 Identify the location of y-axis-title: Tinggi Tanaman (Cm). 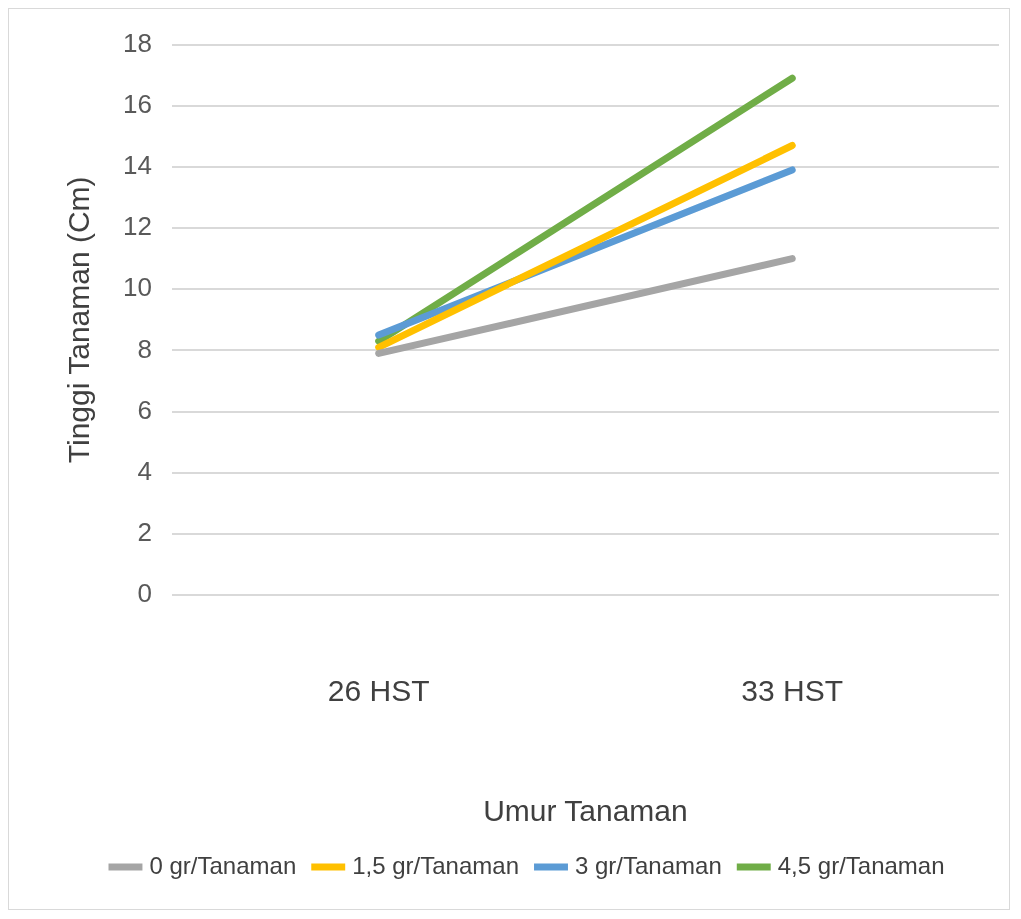
(79, 320).